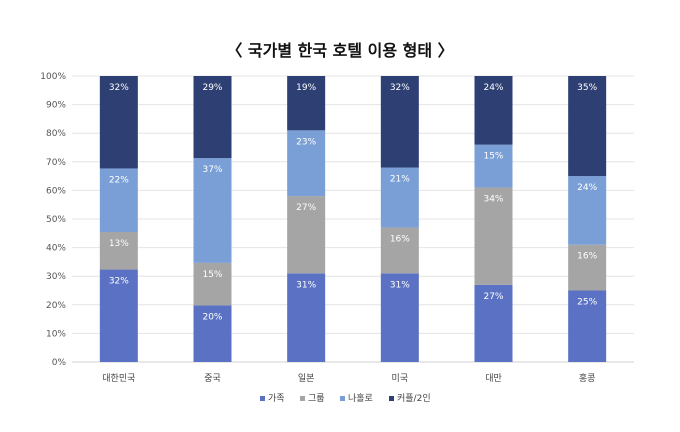 This screenshot has height=432, width=680. What do you see at coordinates (587, 88) in the screenshot?
I see `data-label: 35%` at bounding box center [587, 88].